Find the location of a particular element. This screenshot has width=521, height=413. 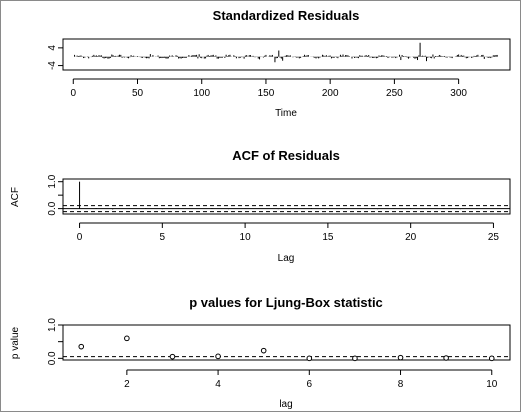

panel1-plot-box is located at coordinates (286, 54).